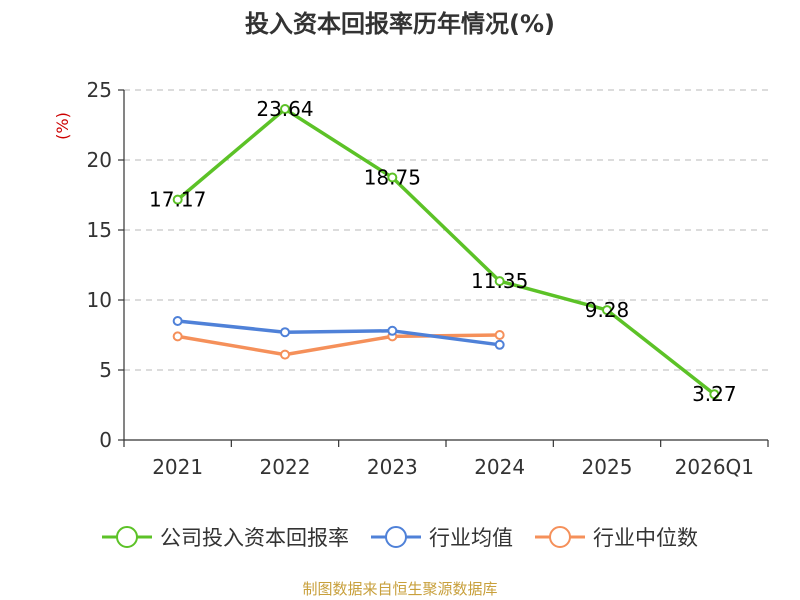 This screenshot has height=600, width=800. I want to click on y-tick-label: 25, so click(99, 90).